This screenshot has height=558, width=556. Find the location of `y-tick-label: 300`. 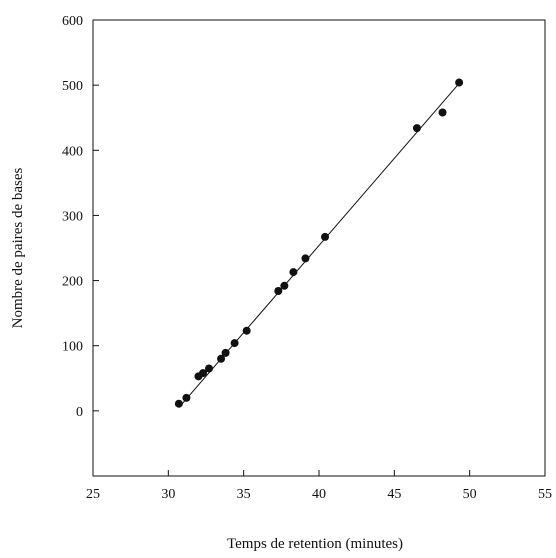

y-tick-label: 300 is located at coordinates (72, 216).